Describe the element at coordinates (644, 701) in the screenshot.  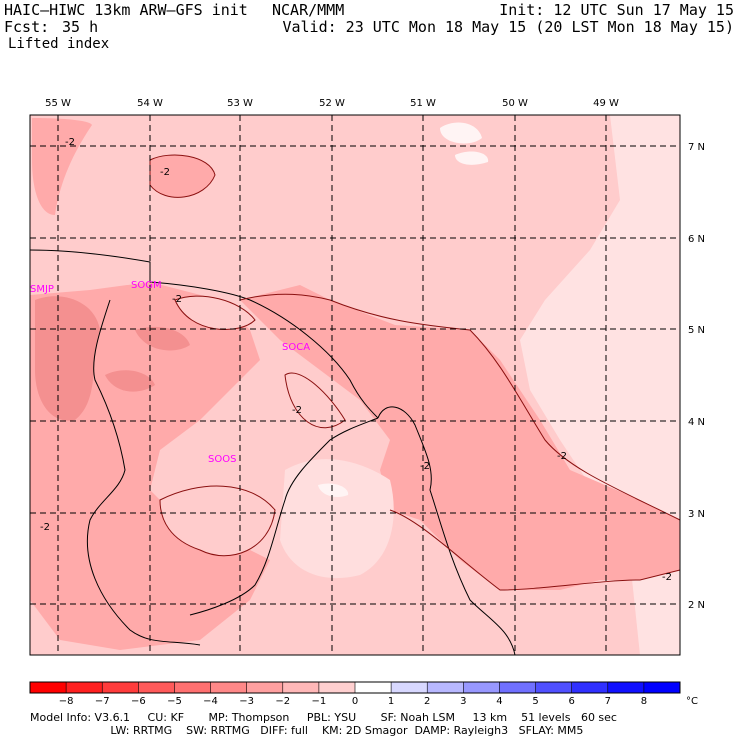
I see `colorbar-tick-label: 8` at that location.